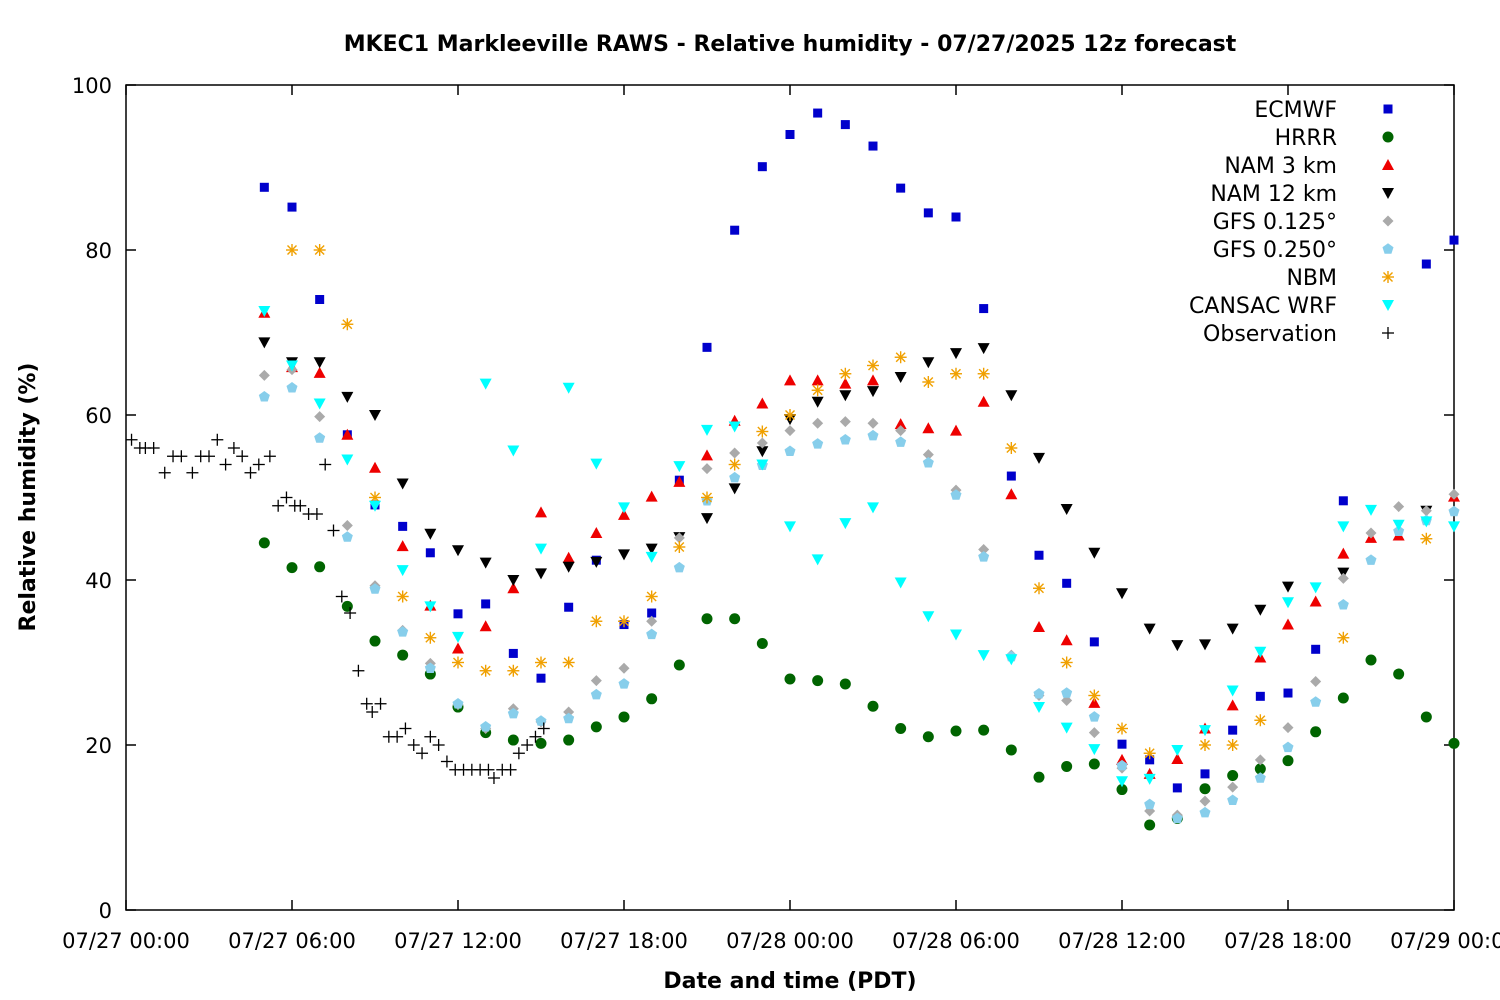  Describe the element at coordinates (28, 497) in the screenshot. I see `y-axis-label: Relative humidity (%)` at that location.